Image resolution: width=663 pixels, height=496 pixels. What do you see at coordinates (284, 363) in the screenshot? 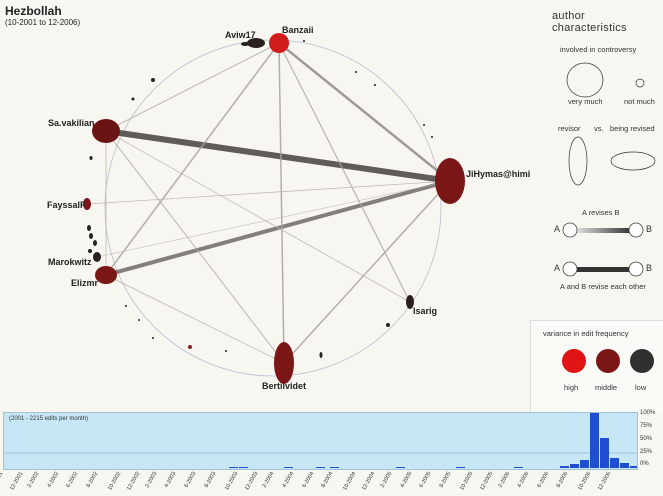
I see `node-bertilvidet` at bounding box center [284, 363].